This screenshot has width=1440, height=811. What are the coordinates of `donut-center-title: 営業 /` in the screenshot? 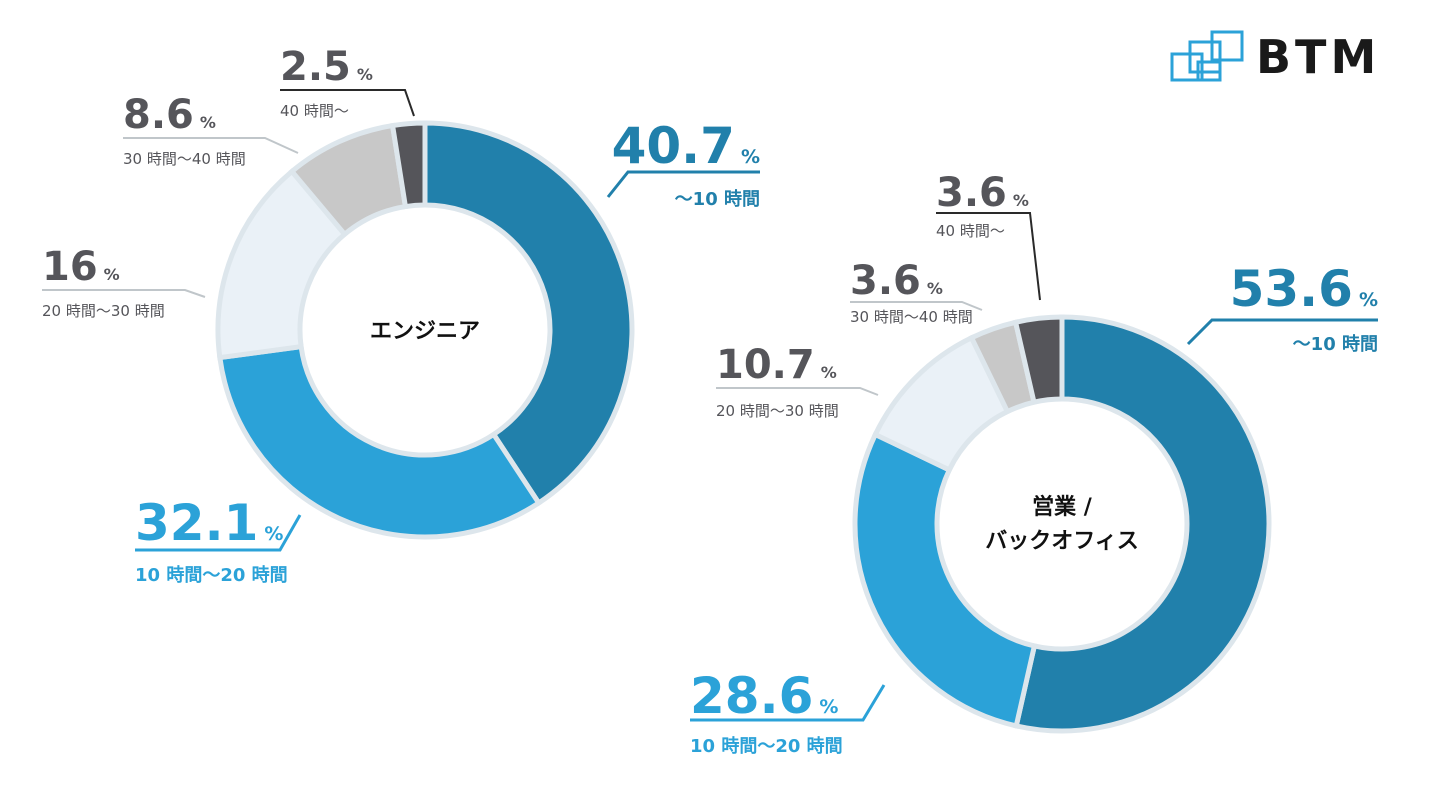 It's located at (1062, 507).